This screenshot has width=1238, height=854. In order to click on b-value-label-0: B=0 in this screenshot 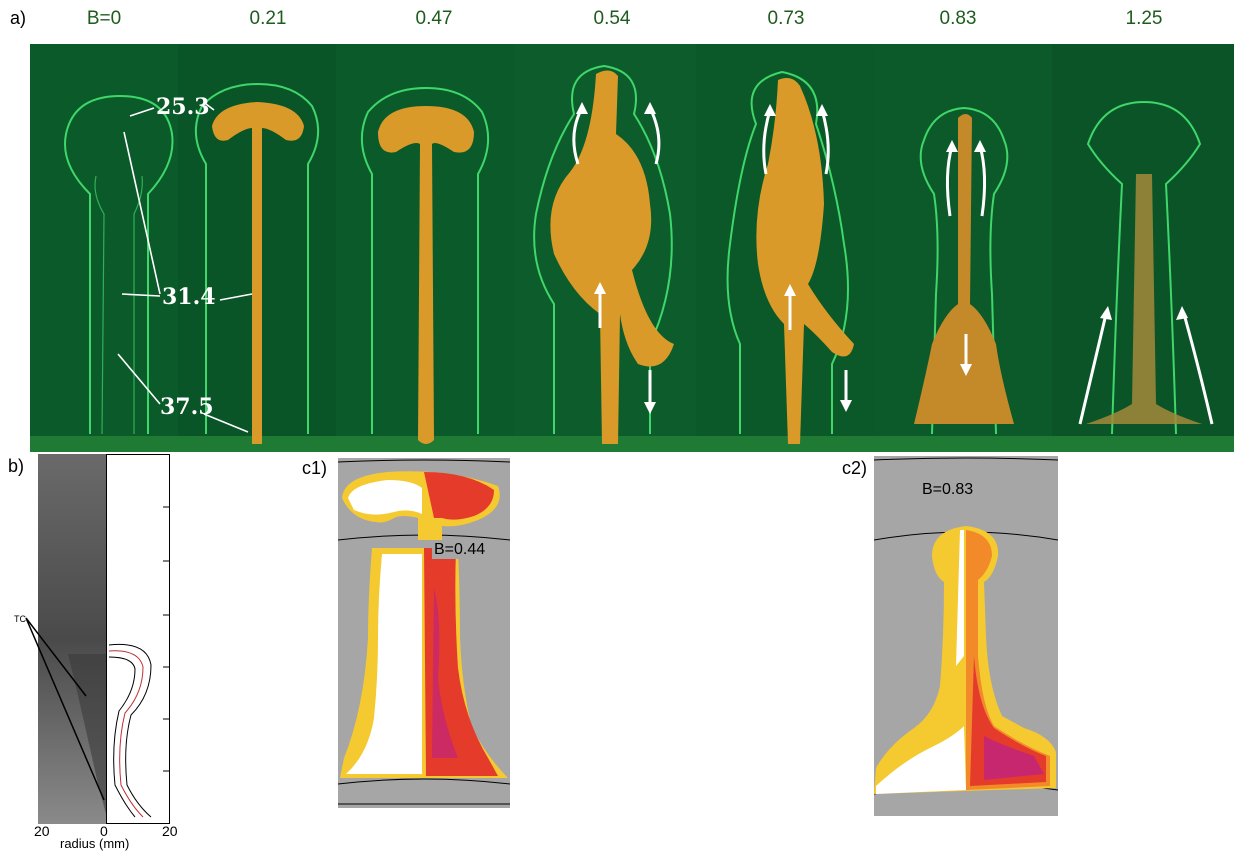, I will do `click(104, 18)`.